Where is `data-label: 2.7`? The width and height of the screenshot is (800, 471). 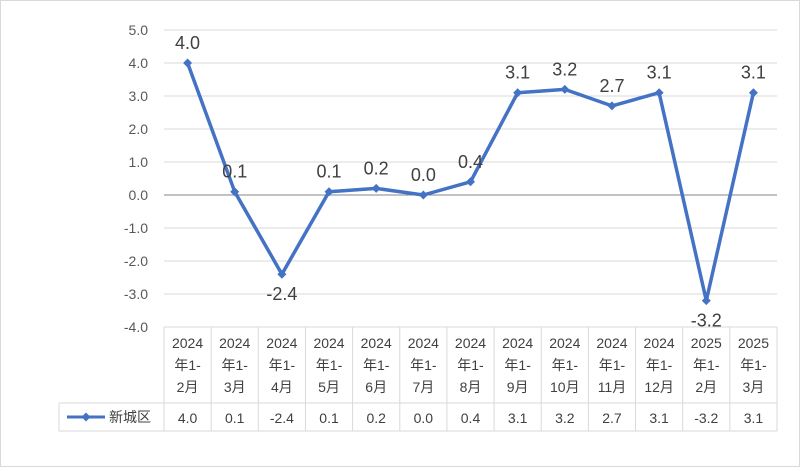 data-label: 2.7 is located at coordinates (611, 86).